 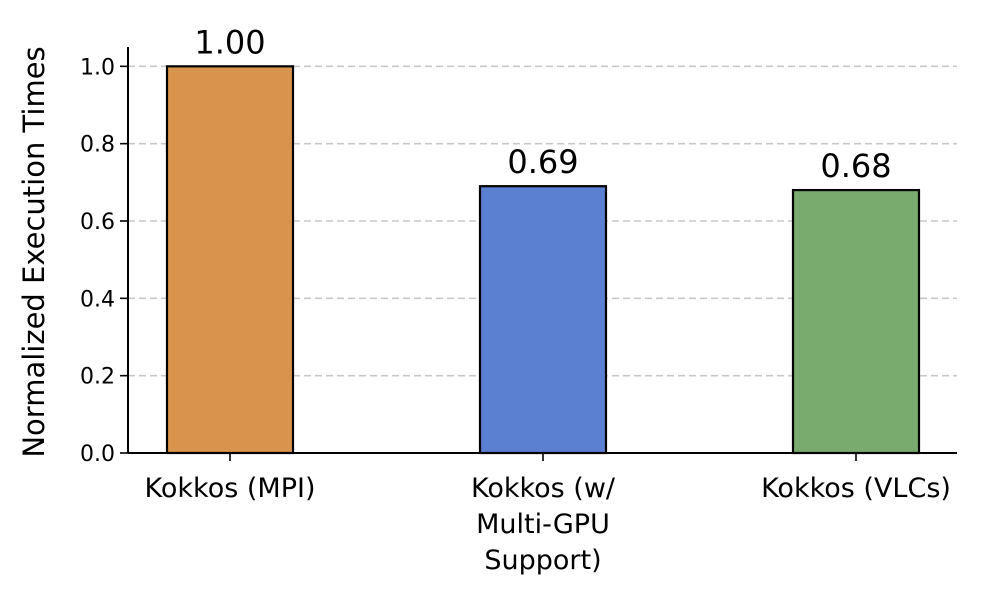 What do you see at coordinates (229, 42) in the screenshot?
I see `bar-value-label: 1.00` at bounding box center [229, 42].